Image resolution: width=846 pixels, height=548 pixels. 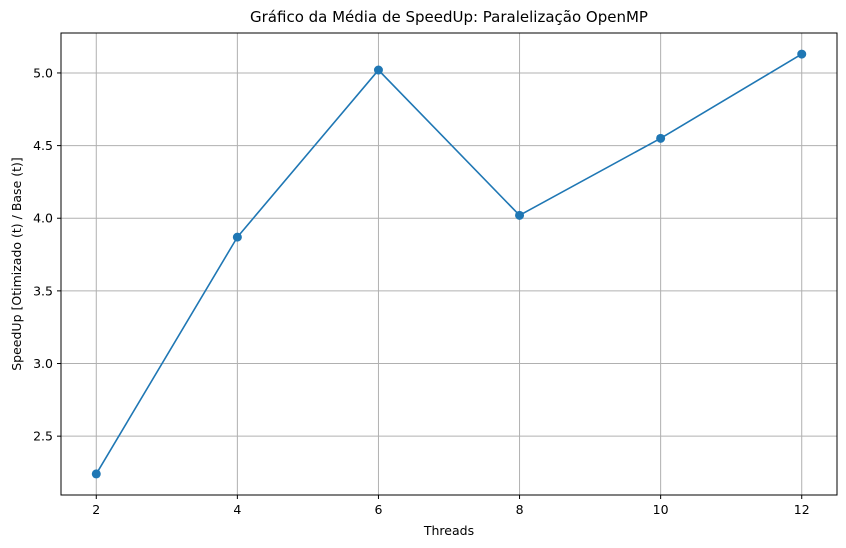 I want to click on y-axis-ticks: 2.5 3.0 3.5 4.0 4.5 5.0, so click(x=47, y=254).